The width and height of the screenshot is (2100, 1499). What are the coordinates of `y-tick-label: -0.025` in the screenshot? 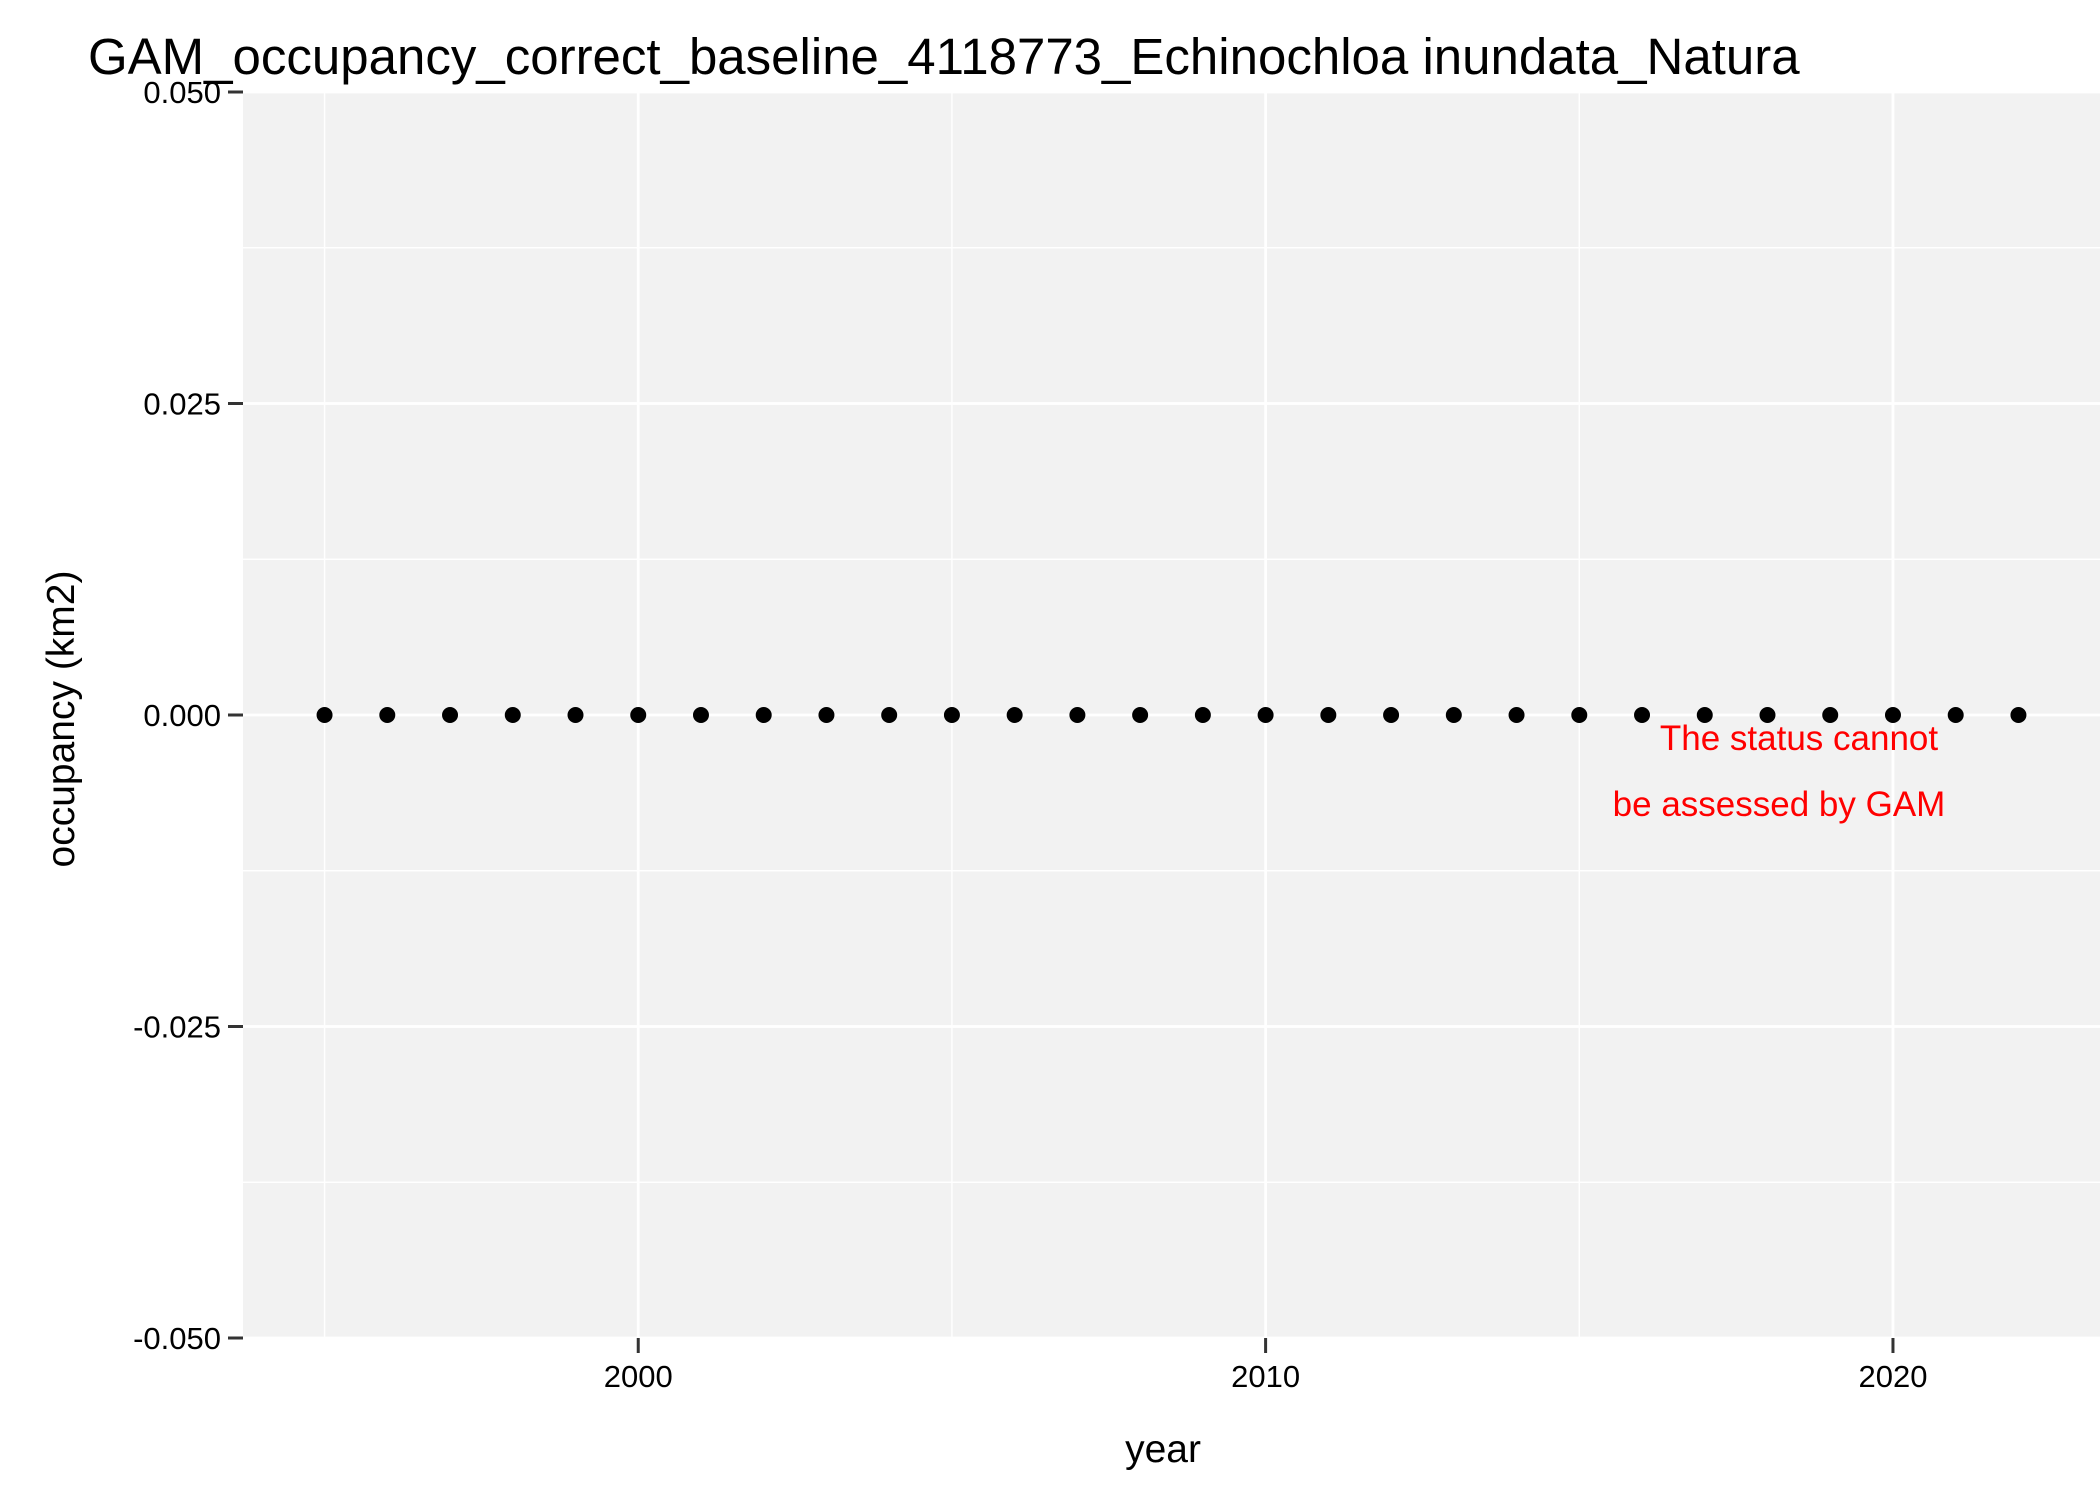 It's located at (177, 1027).